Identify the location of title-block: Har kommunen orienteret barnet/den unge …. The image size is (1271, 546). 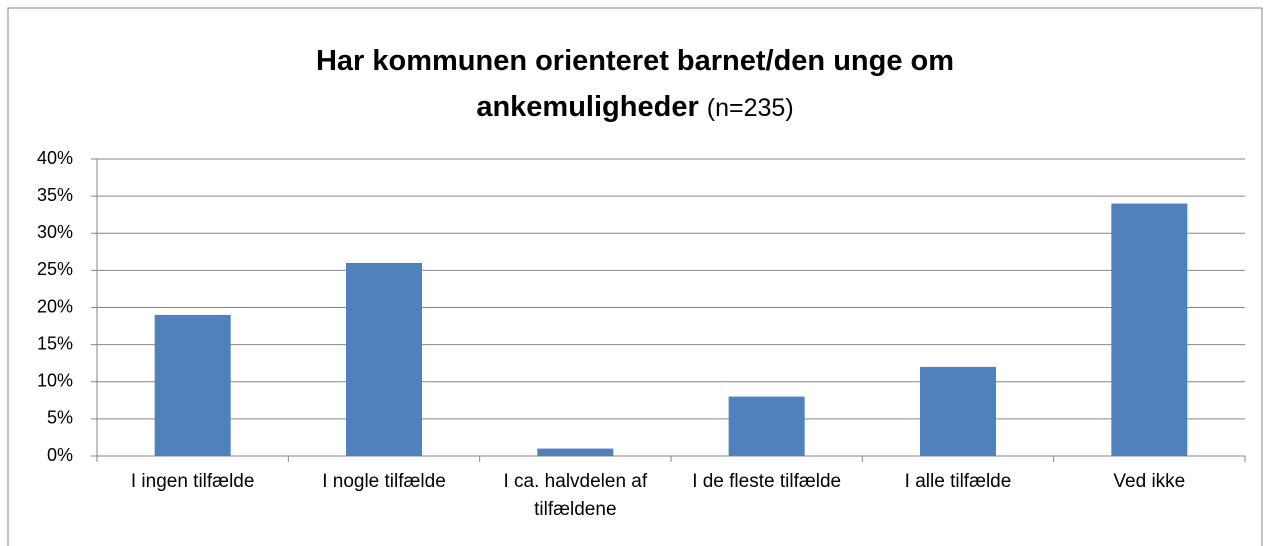
(635, 84).